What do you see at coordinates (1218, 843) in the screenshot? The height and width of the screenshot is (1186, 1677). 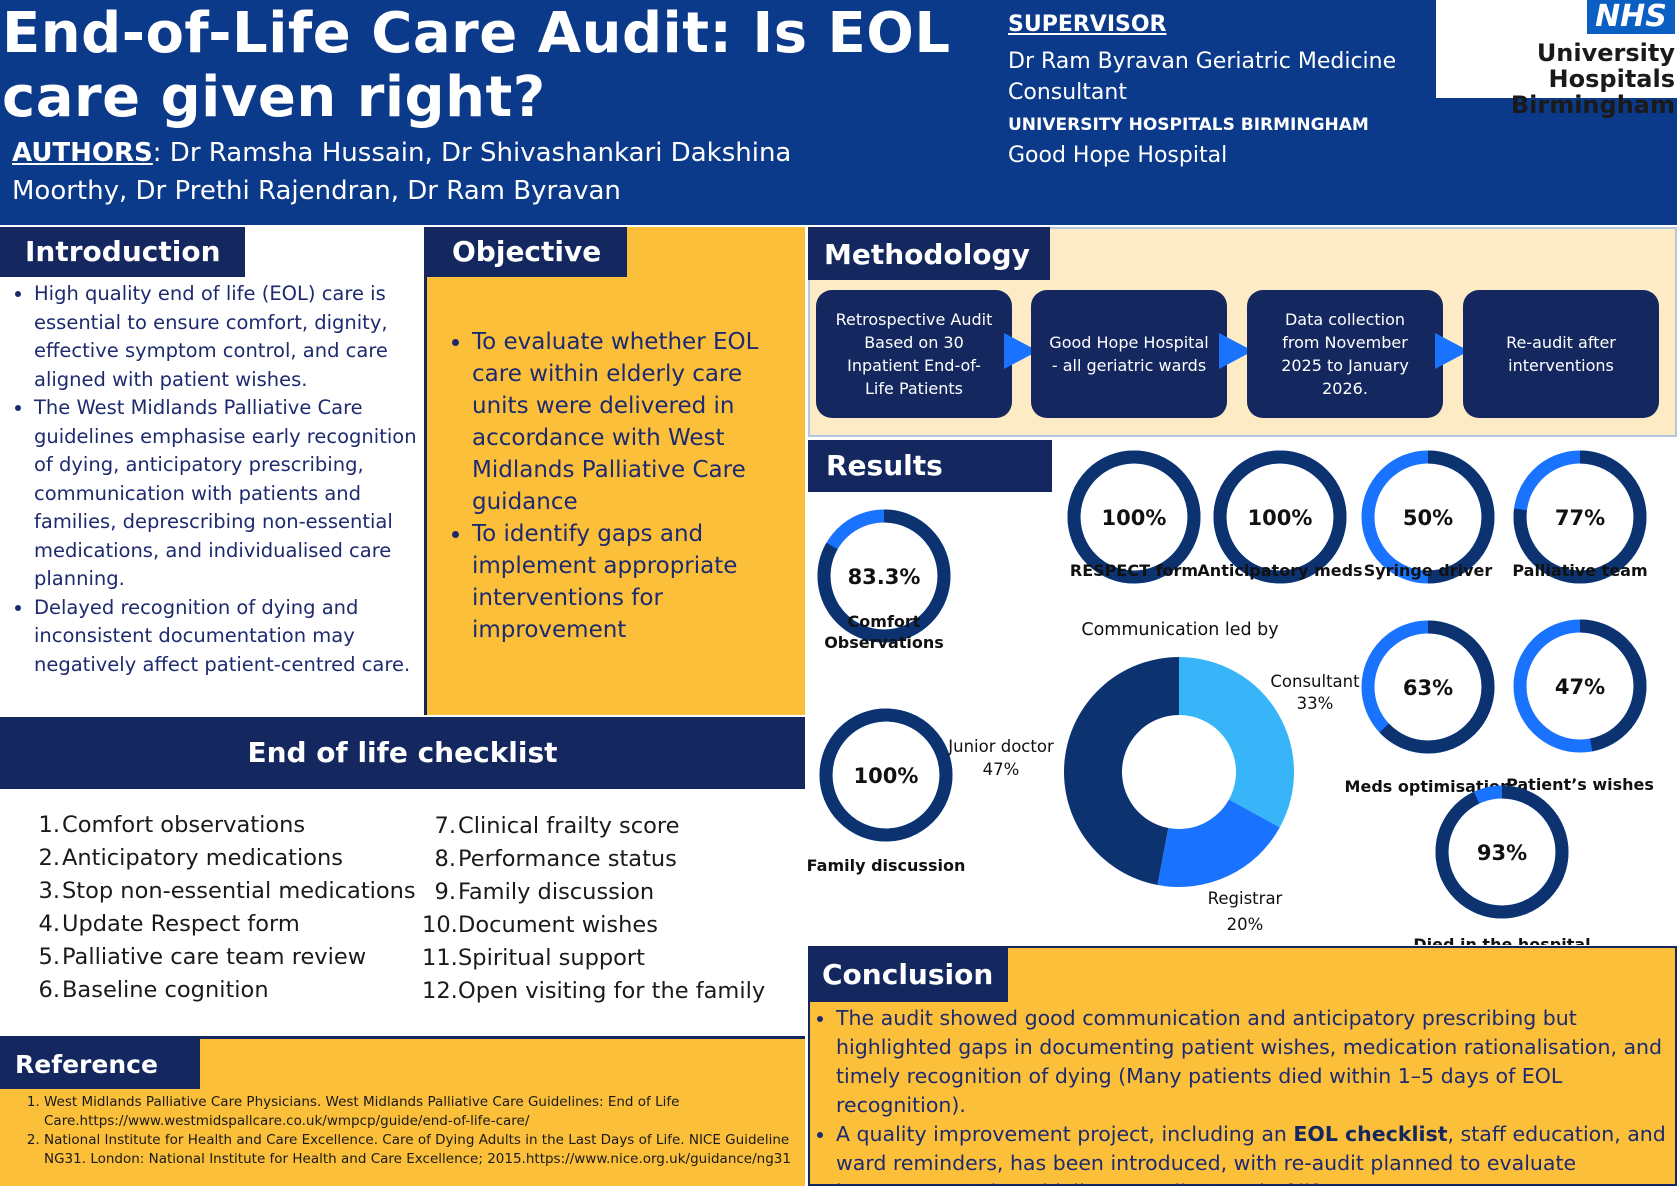 I see `pie-slice-registrar` at bounding box center [1218, 843].